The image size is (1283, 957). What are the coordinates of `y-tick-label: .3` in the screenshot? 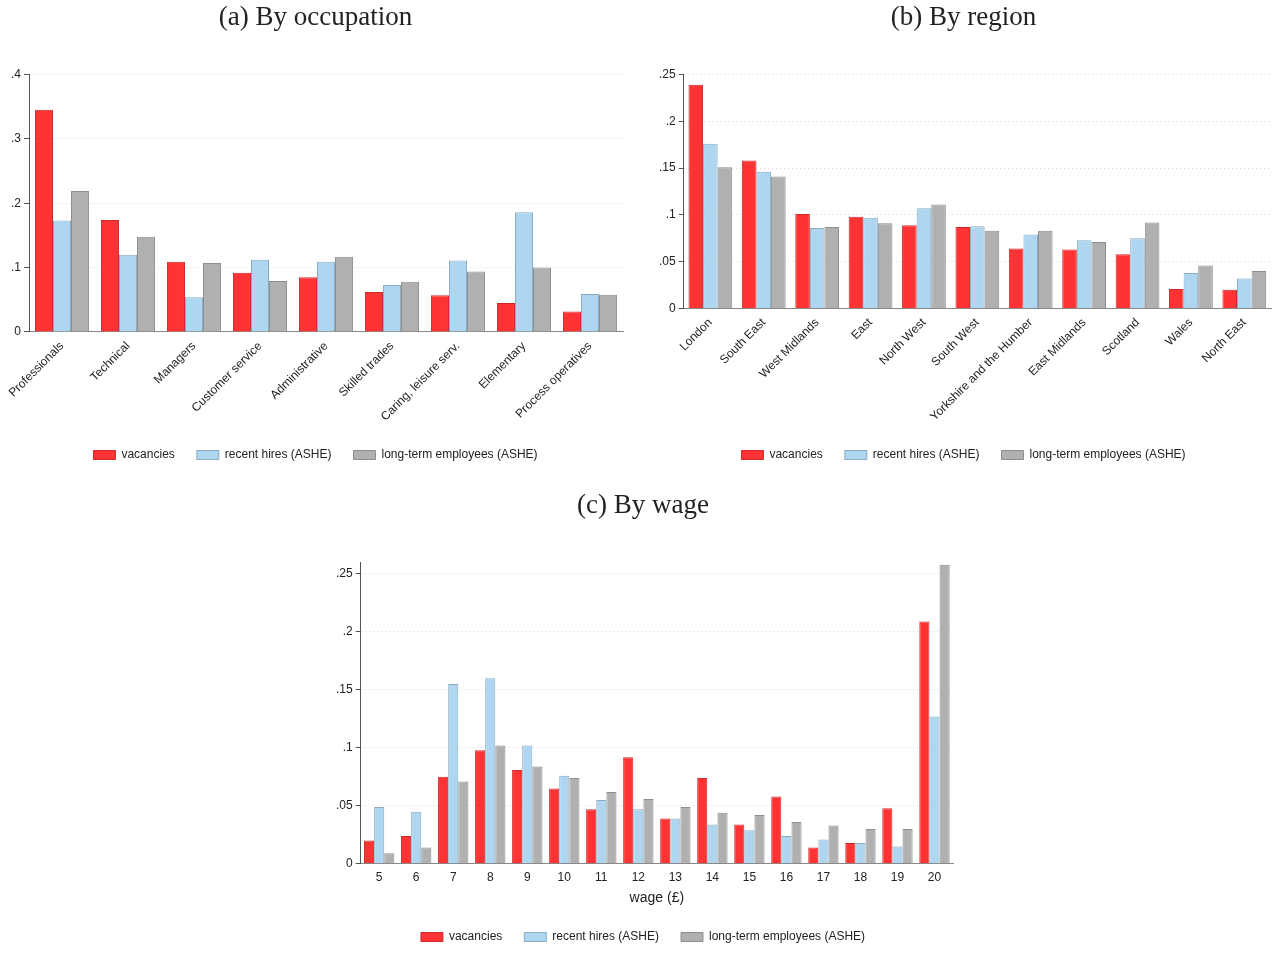 It's located at (16, 138).